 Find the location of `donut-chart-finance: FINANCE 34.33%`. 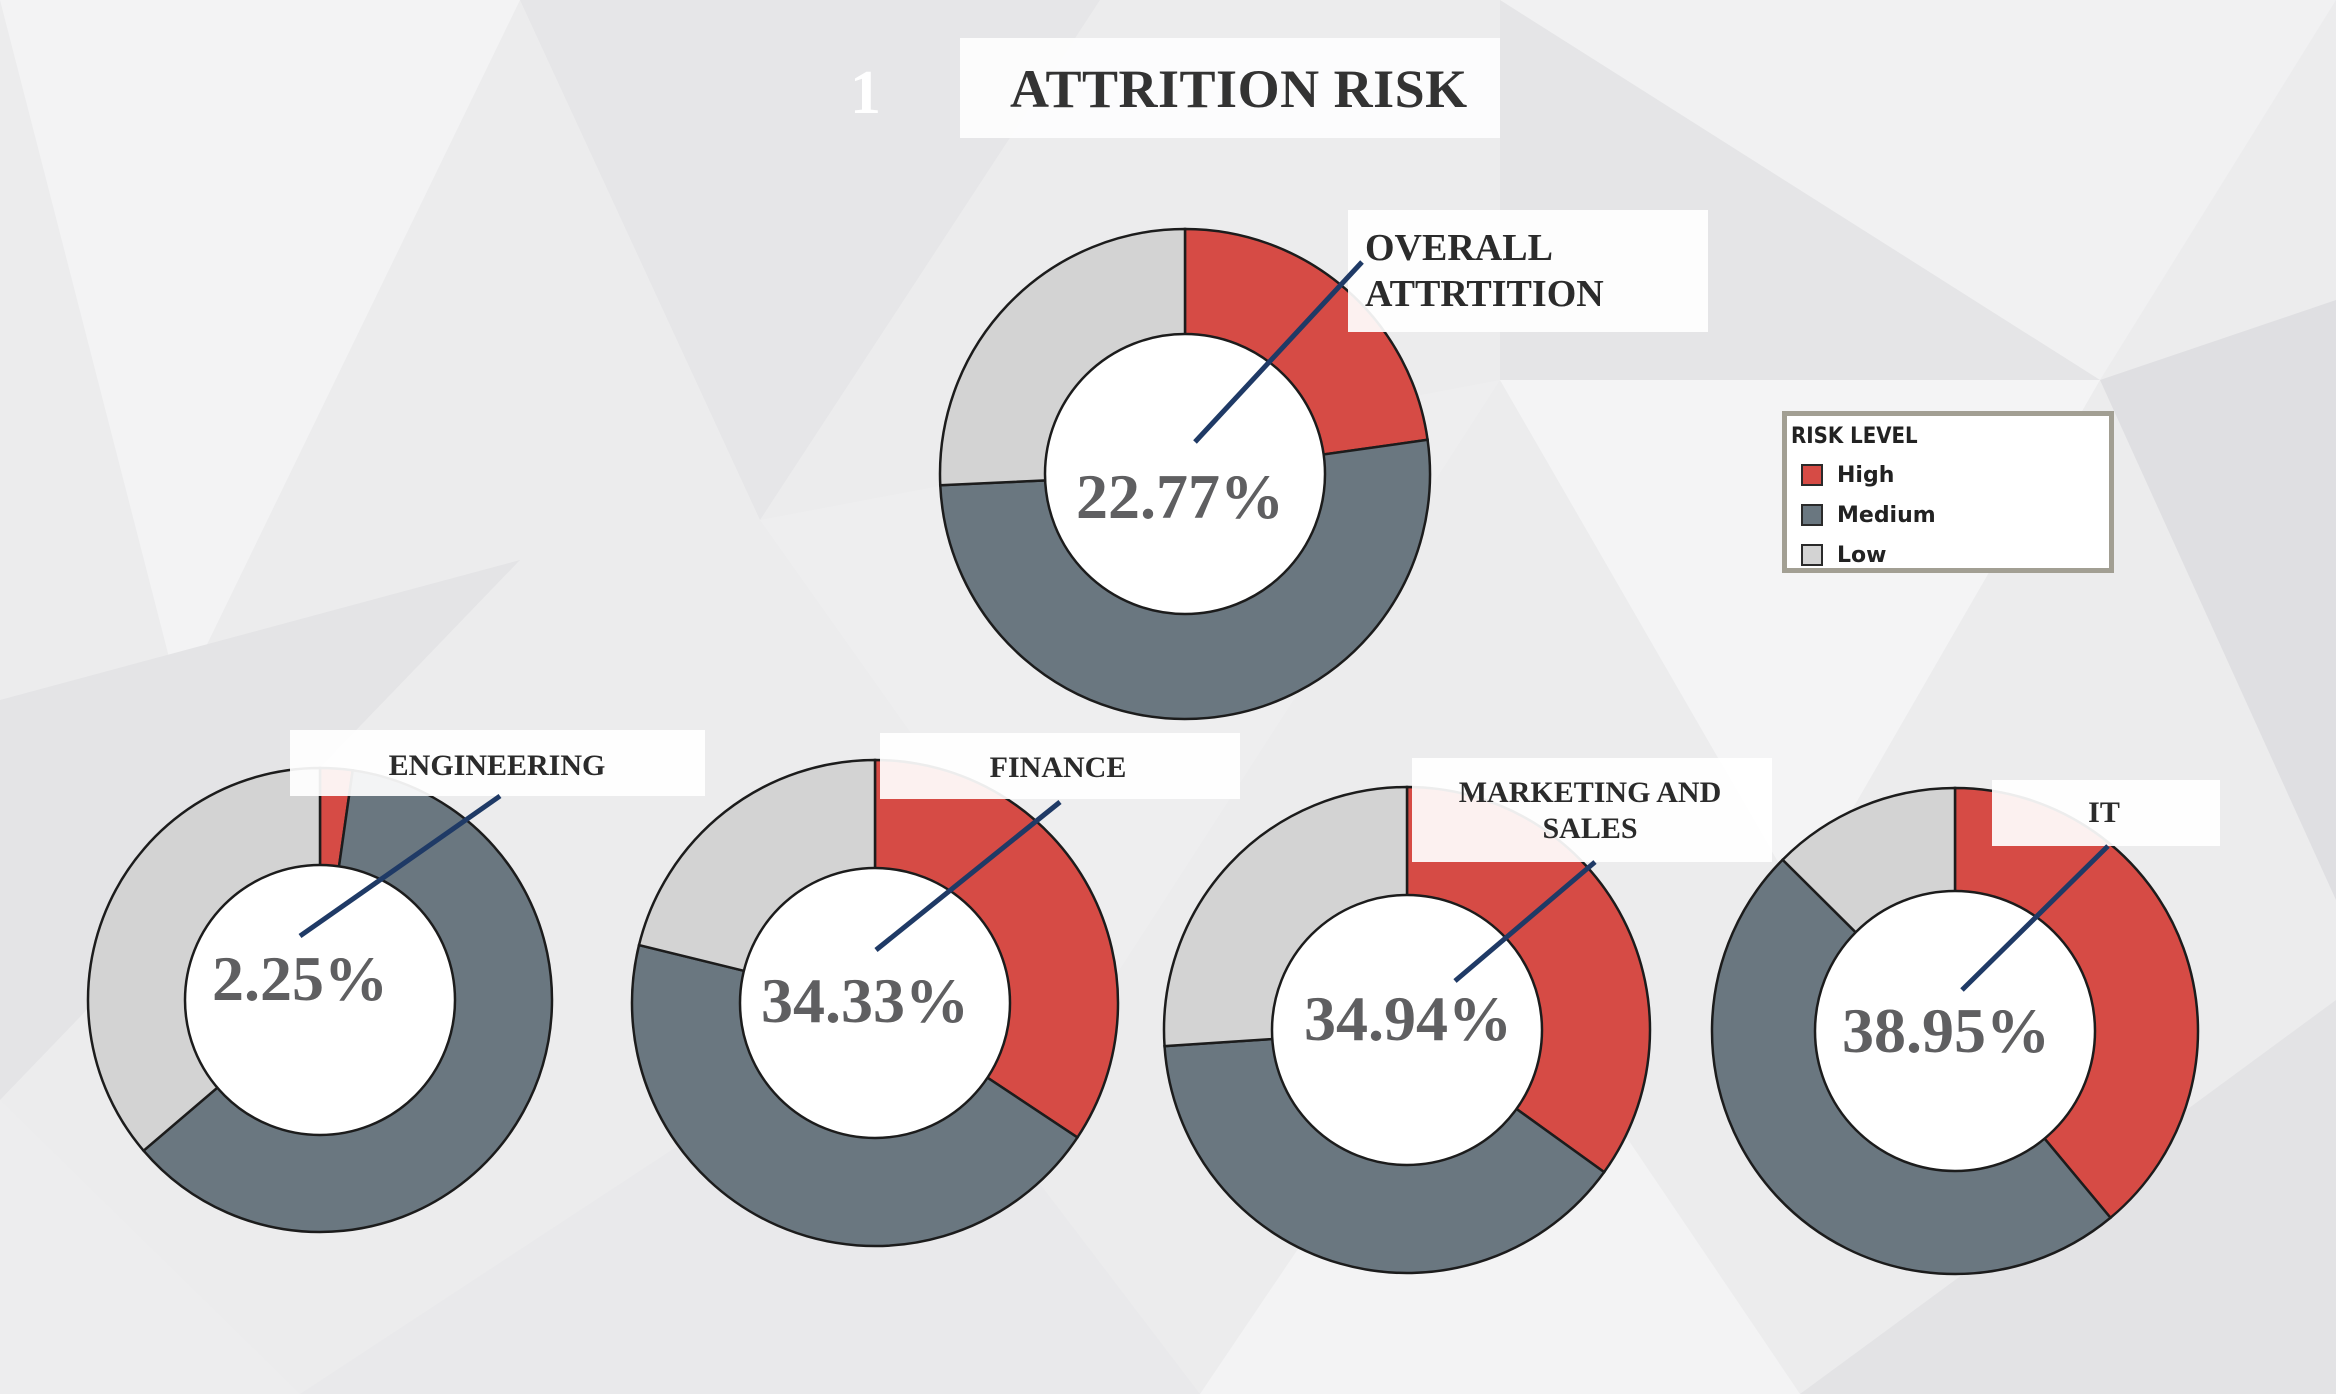

donut-chart-finance: FINANCE 34.33% is located at coordinates (935, 990).